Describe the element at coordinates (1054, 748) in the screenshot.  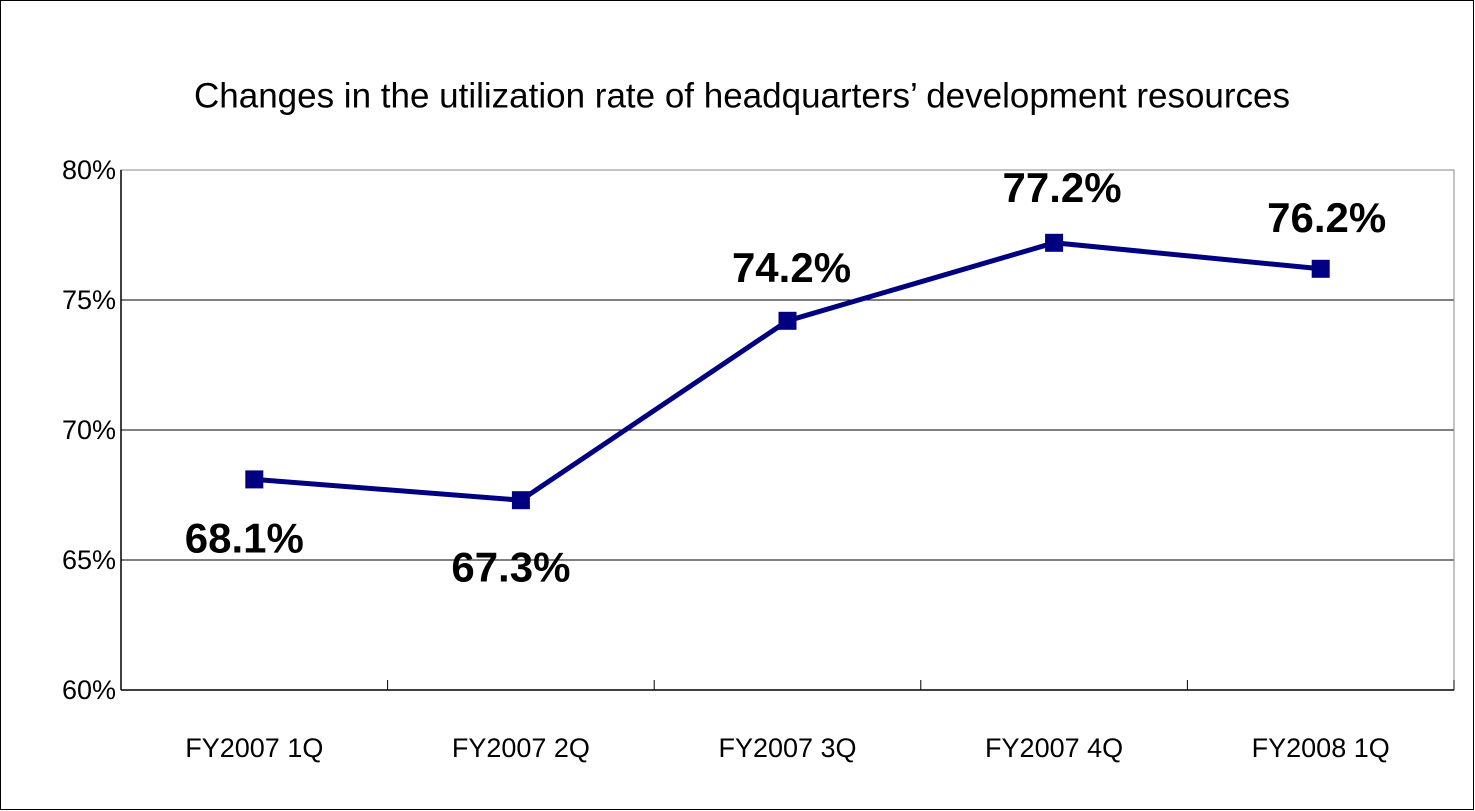
I see `x-tick-label: FY2007 4Q` at that location.